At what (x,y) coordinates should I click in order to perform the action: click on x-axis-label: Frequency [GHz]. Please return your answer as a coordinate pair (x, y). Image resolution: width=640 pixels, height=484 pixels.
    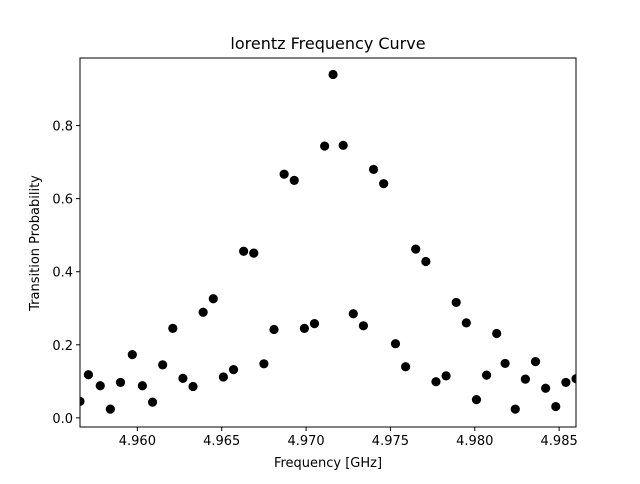
    Looking at the image, I should click on (328, 463).